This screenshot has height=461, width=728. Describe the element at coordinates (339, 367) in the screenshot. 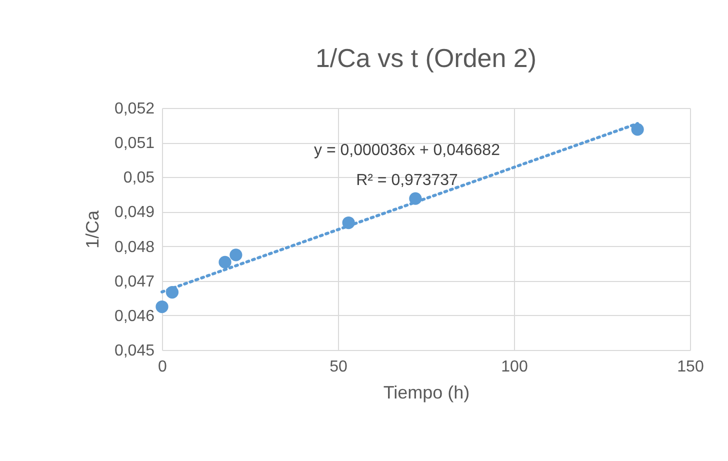

I see `x-tick-label: 50` at that location.